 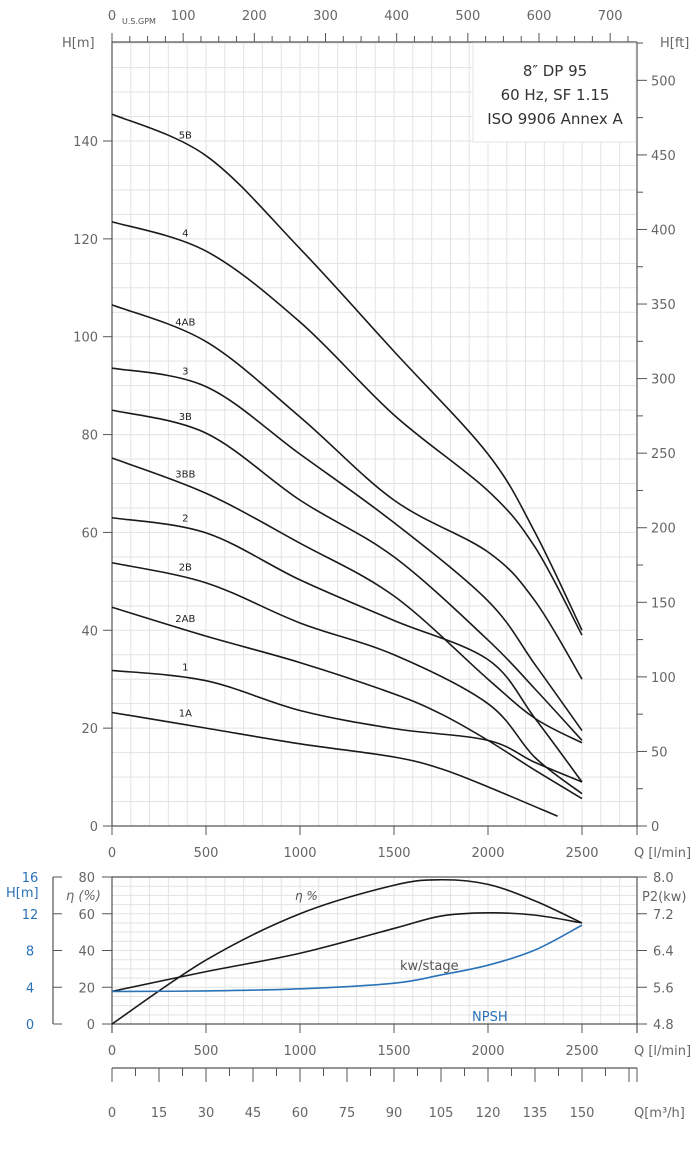 What do you see at coordinates (78, 43) in the screenshot?
I see `y-axis-label-hm: H[m]` at bounding box center [78, 43].